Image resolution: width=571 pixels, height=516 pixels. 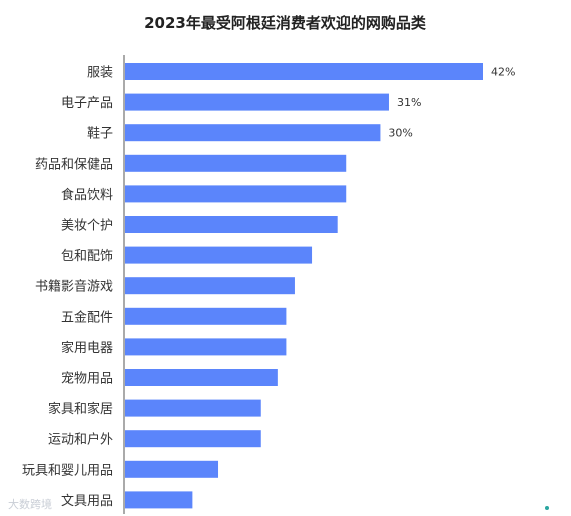 I want to click on category-label: 宠物用品, so click(x=87, y=379).